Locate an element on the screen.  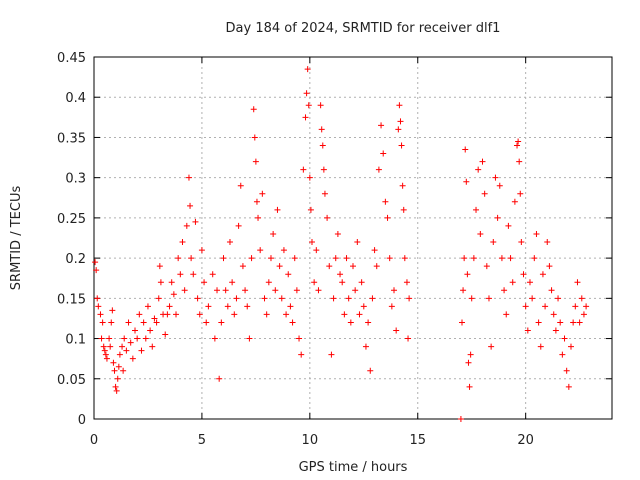
y-tick-label: 0.35 is located at coordinates (71, 138).